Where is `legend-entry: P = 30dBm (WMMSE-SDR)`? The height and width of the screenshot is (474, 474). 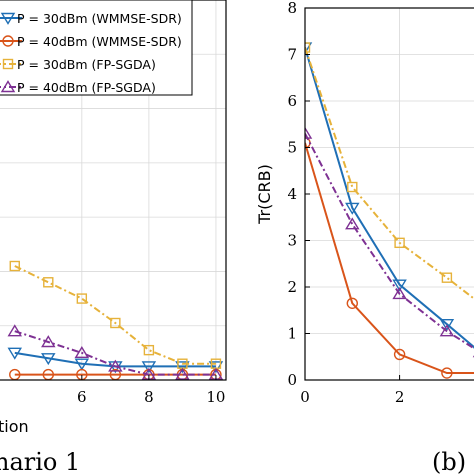
legend-entry: P = 30dBm (WMMSE-SDR) is located at coordinates (99, 18).